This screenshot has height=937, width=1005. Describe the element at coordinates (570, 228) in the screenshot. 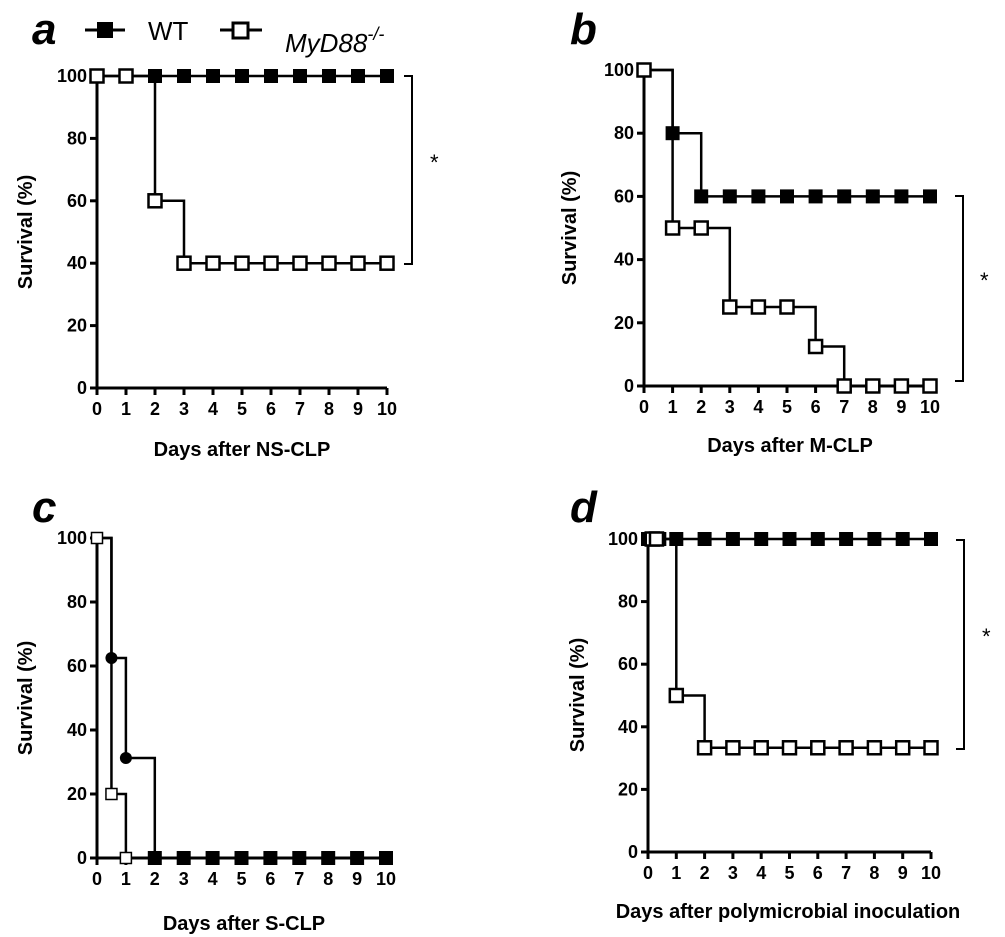

I see `y-axis-label: Survival (%)` at that location.